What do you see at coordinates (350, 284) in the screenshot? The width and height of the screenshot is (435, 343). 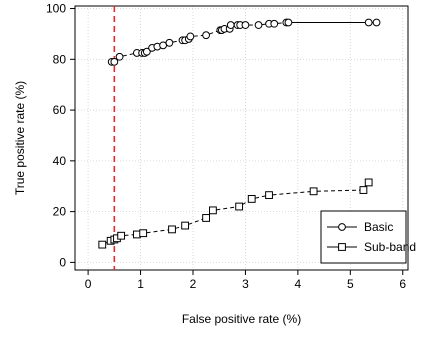 I see `x-tick-label: 5` at bounding box center [350, 284].